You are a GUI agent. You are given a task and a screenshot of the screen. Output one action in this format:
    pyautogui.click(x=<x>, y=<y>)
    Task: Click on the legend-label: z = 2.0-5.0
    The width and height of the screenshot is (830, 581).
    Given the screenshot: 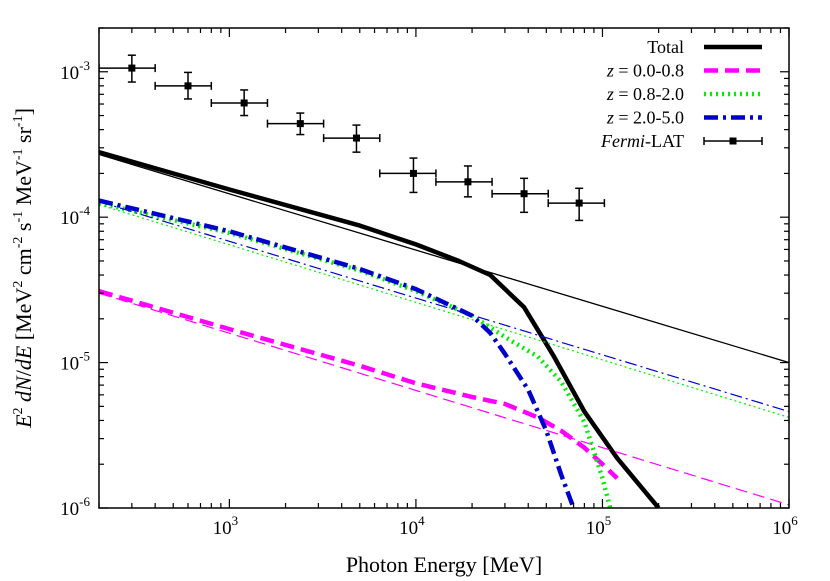 What is the action you would take?
    pyautogui.click(x=645, y=118)
    